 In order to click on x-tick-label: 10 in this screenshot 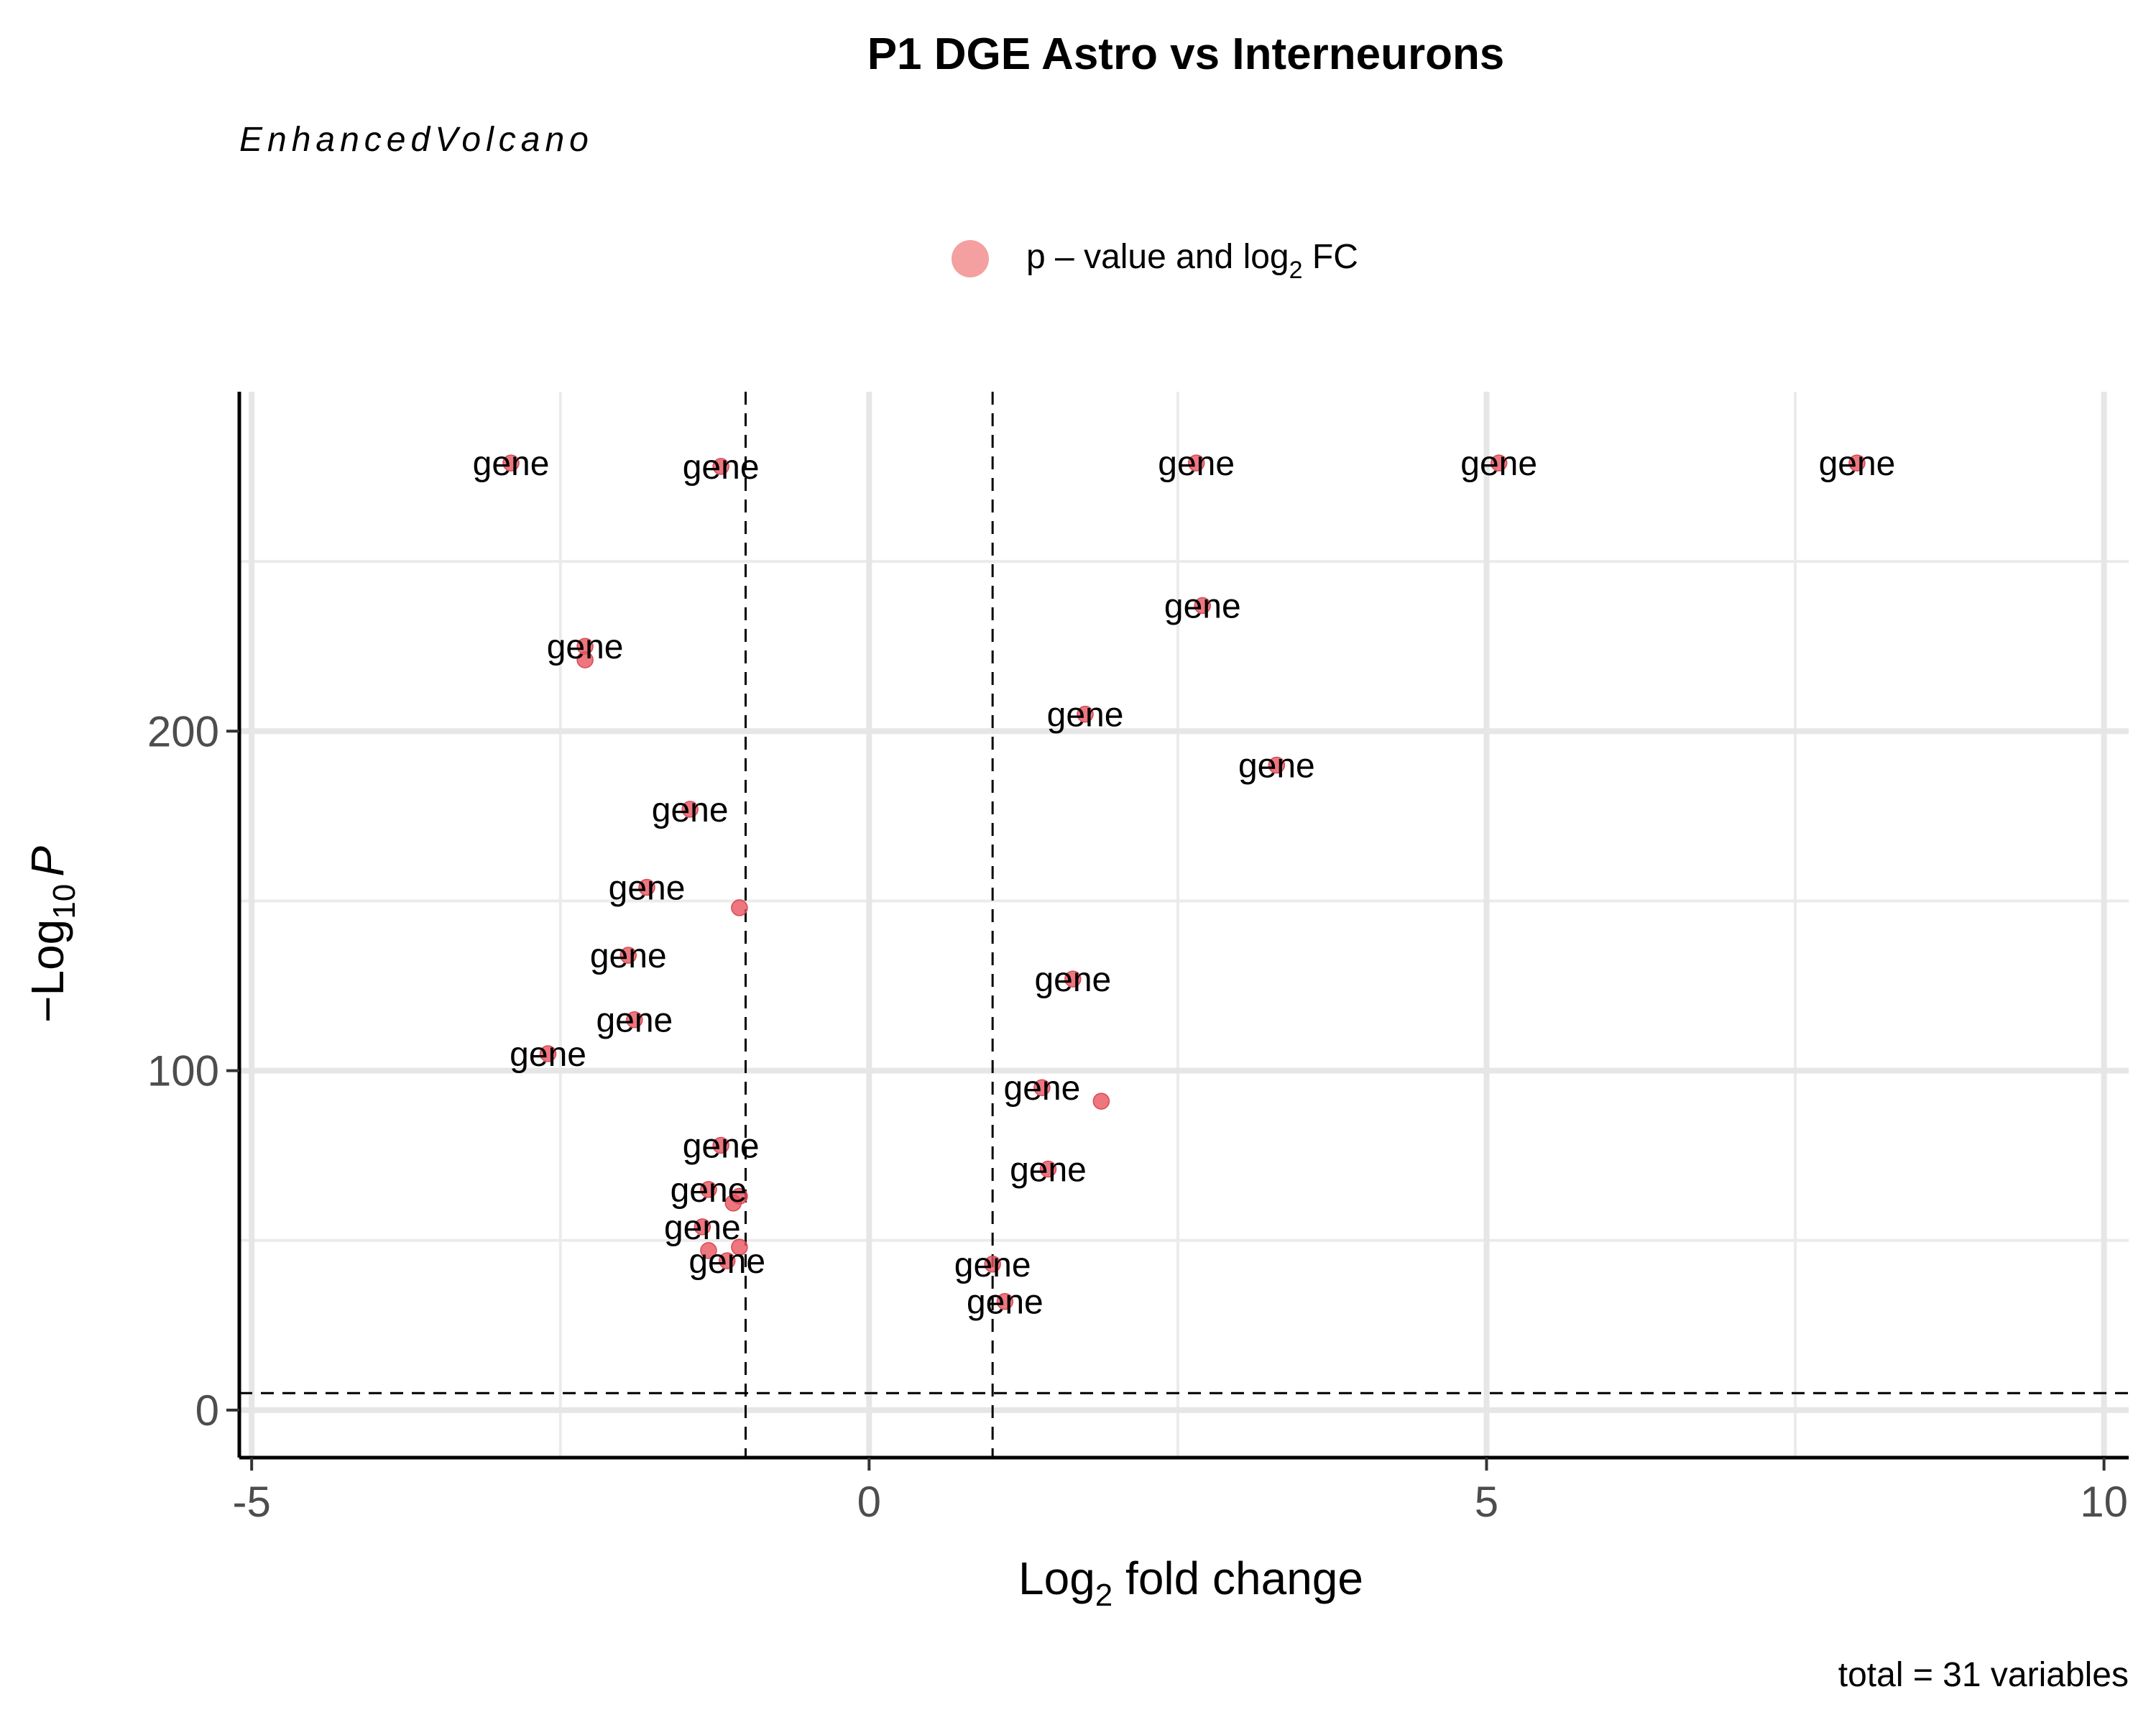, I will do `click(2104, 1502)`.